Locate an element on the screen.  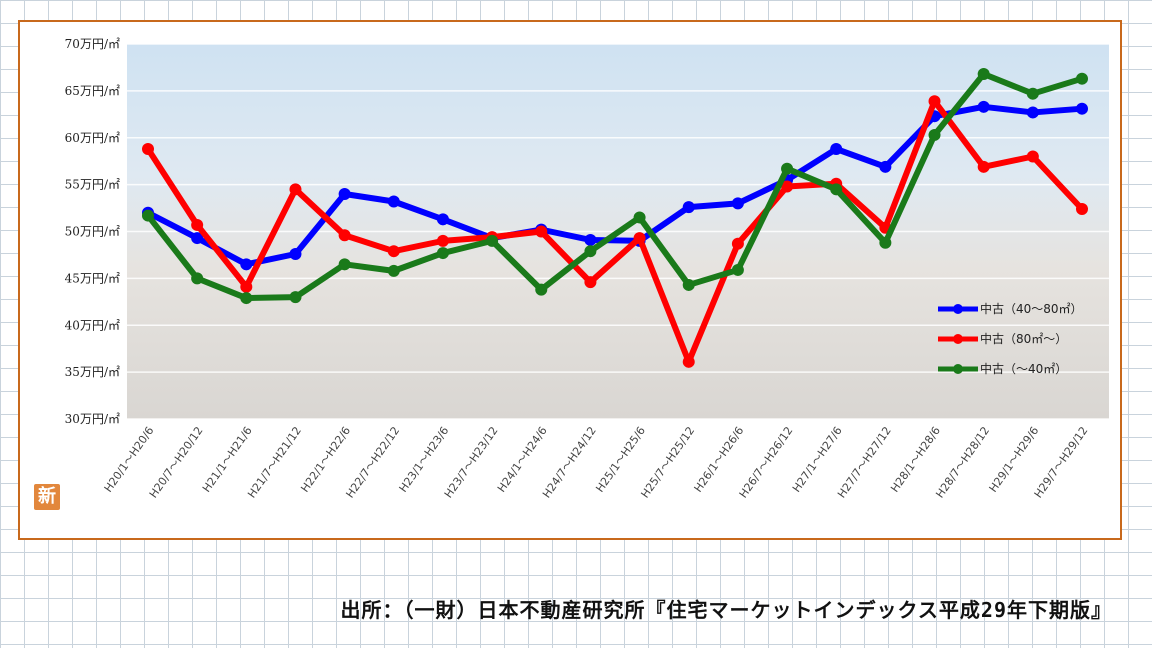
x-tick-label: H23/1～H23/6 is located at coordinates (424, 459).